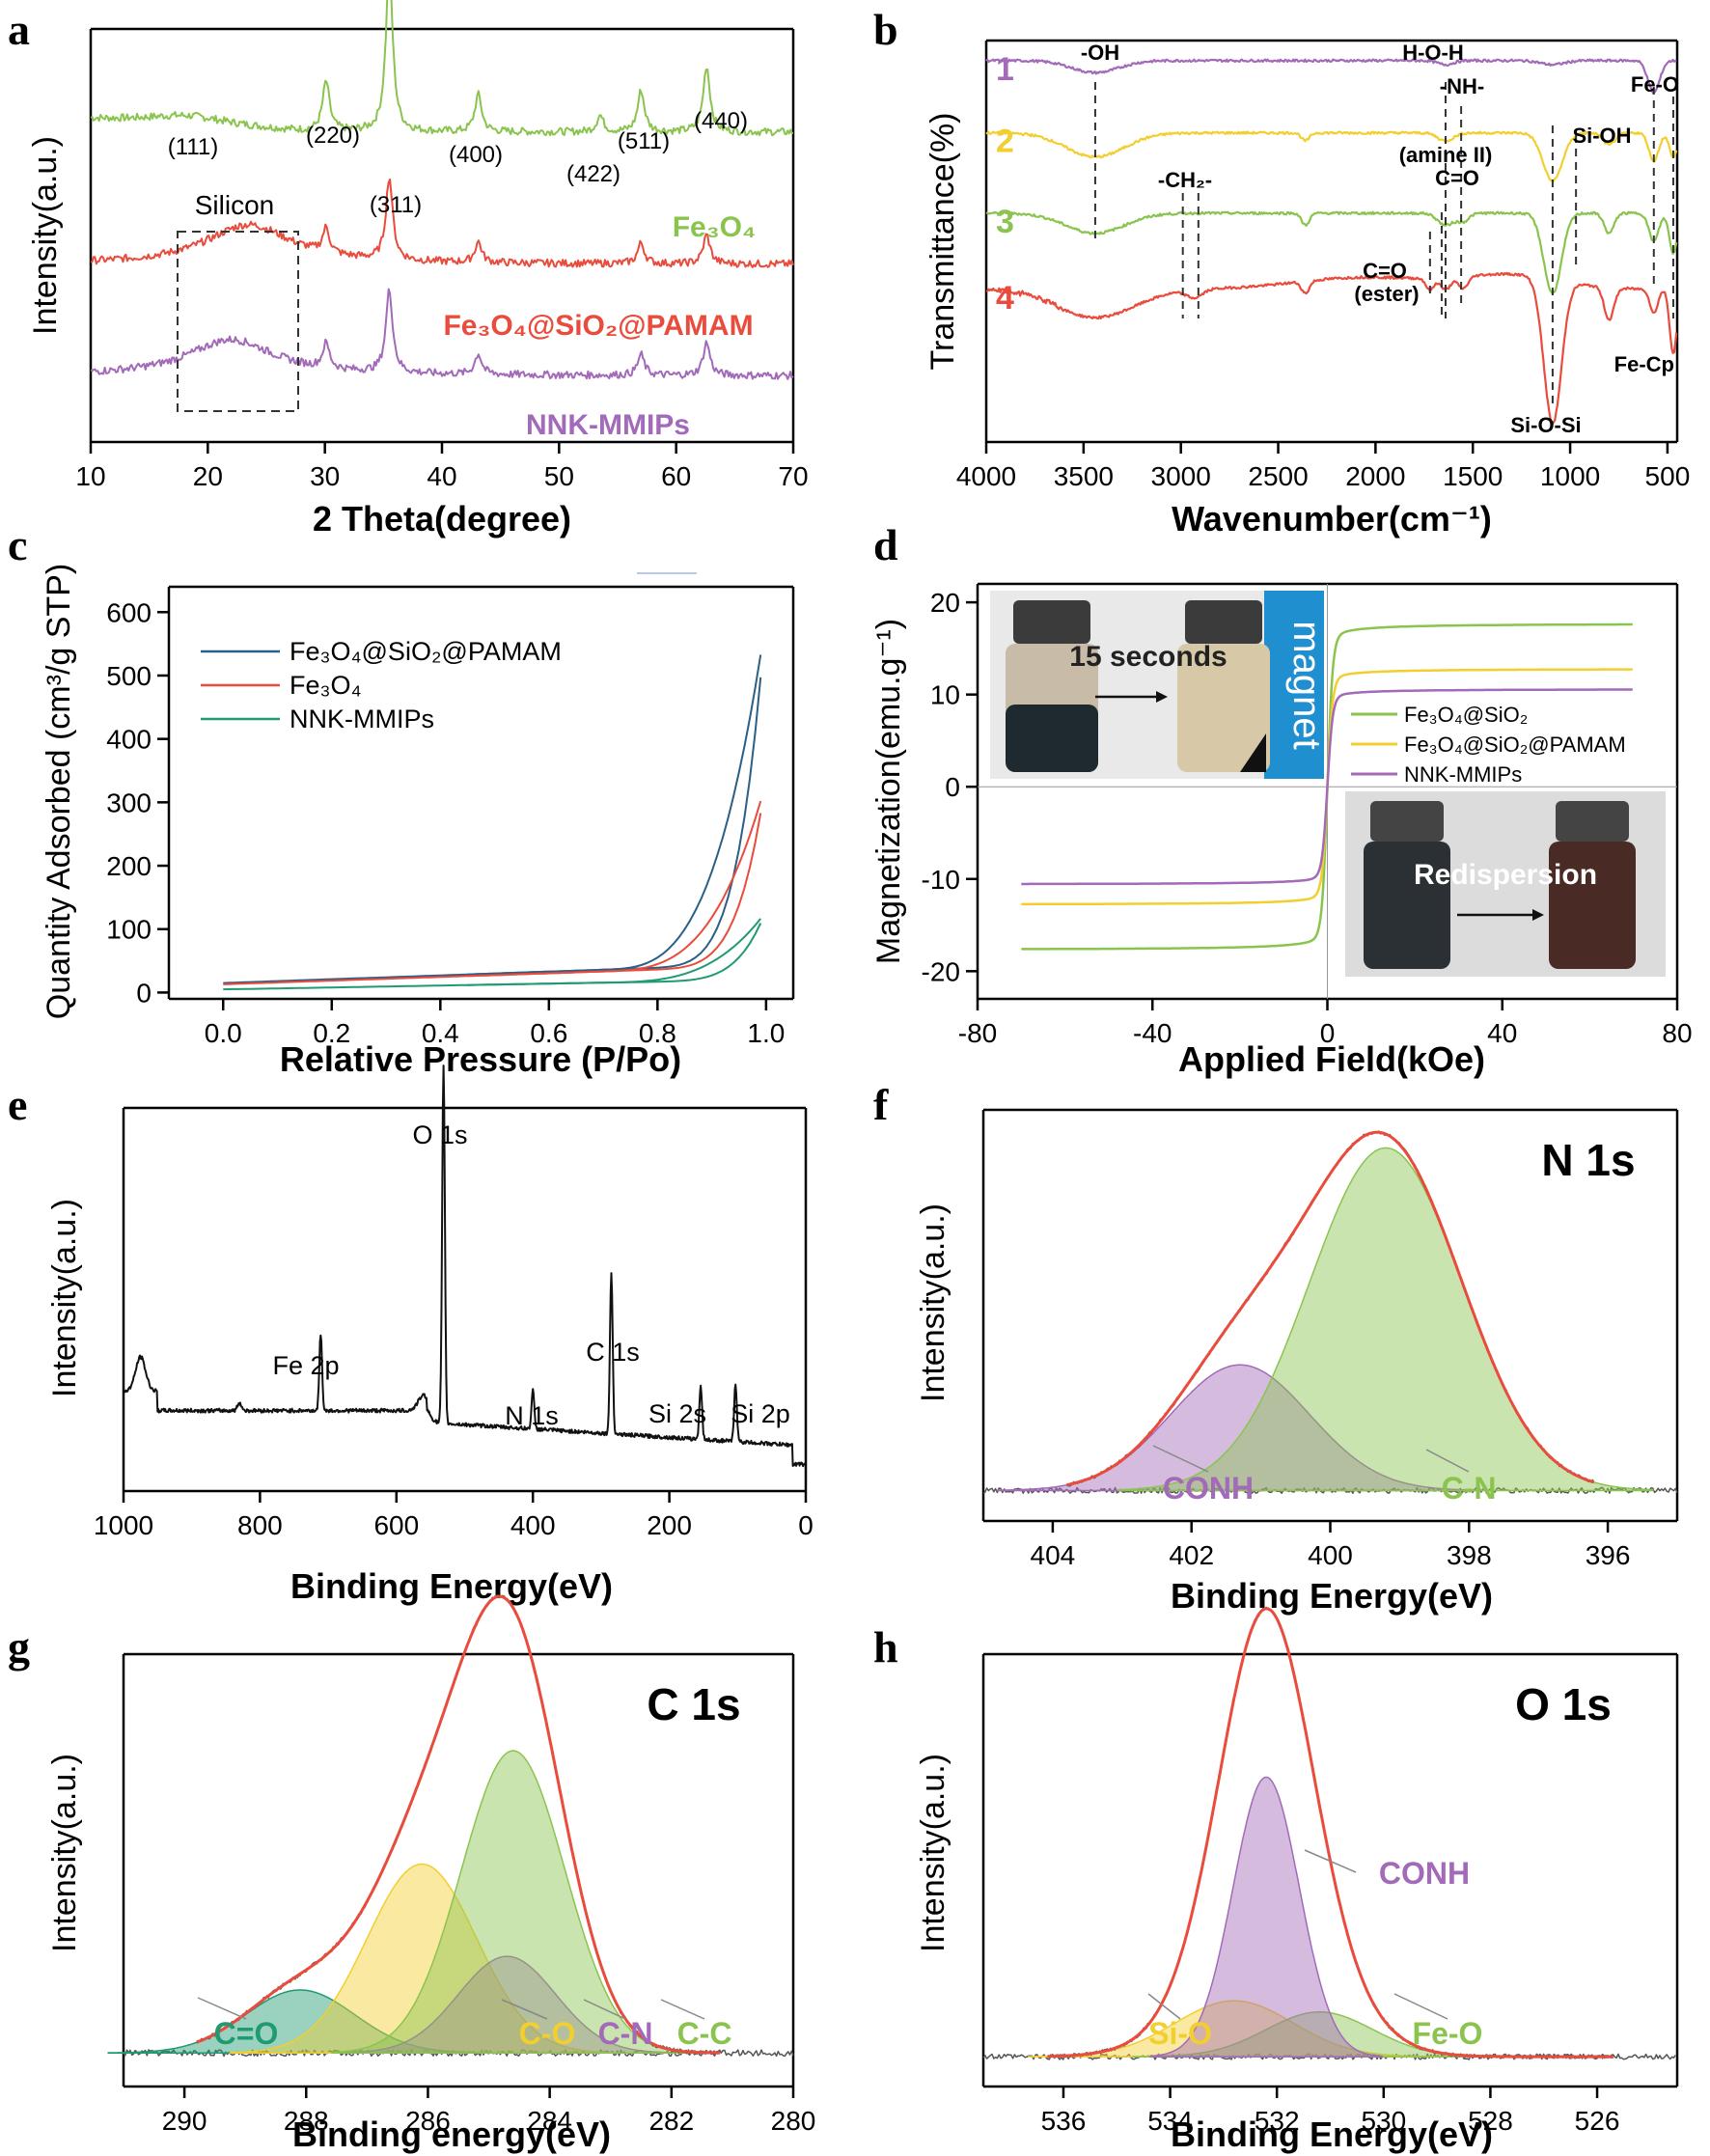 This screenshot has height=2156, width=1710. I want to click on x-tick-label: 500, so click(1668, 476).